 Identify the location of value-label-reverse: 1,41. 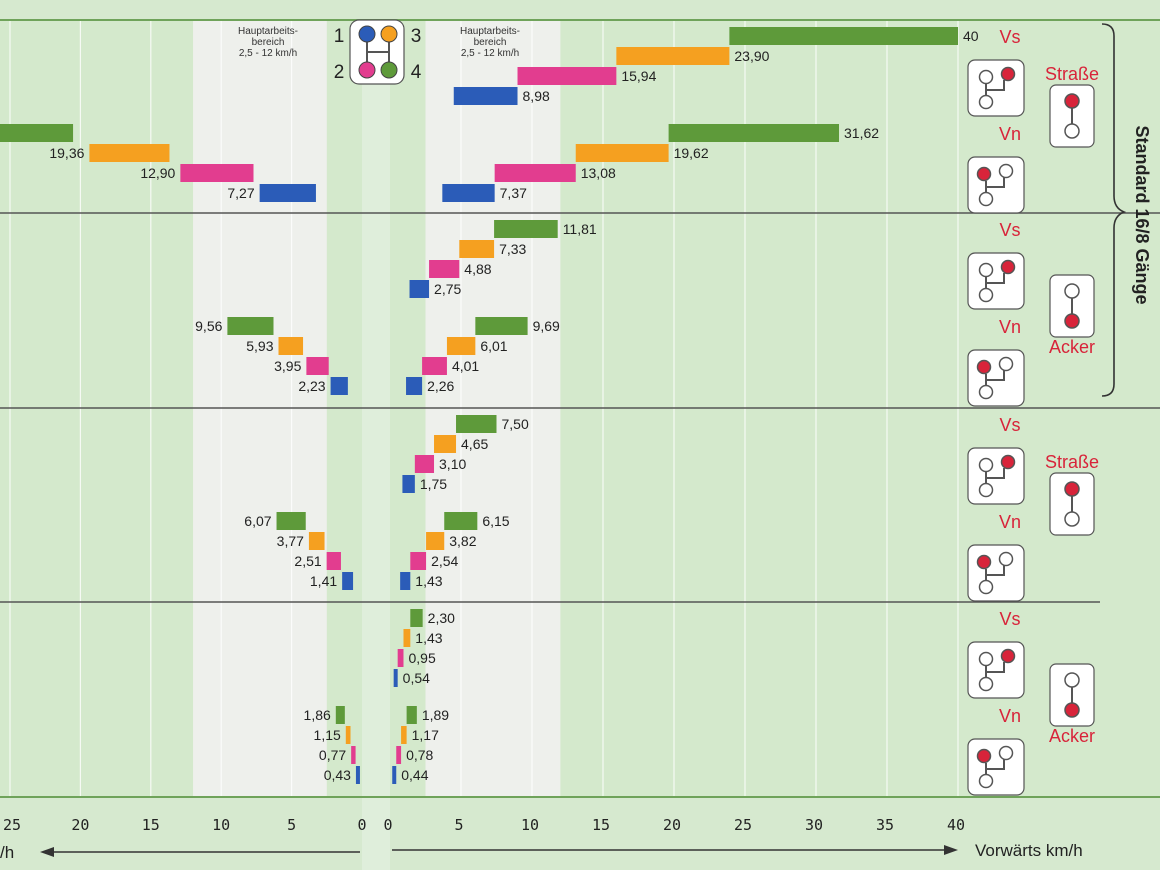
(323, 581).